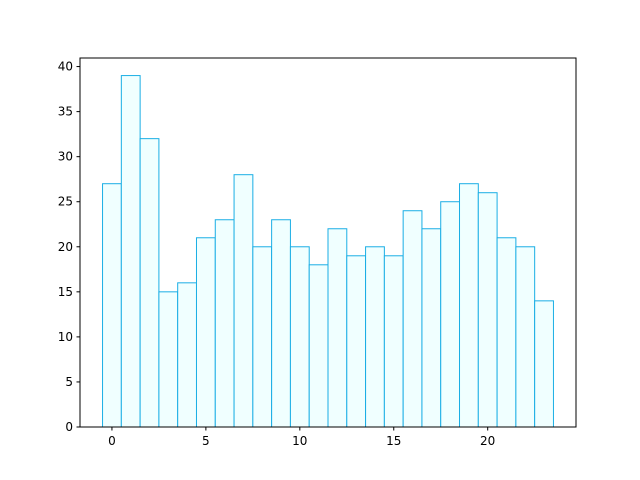  I want to click on y-tick-label: 20, so click(65, 247).